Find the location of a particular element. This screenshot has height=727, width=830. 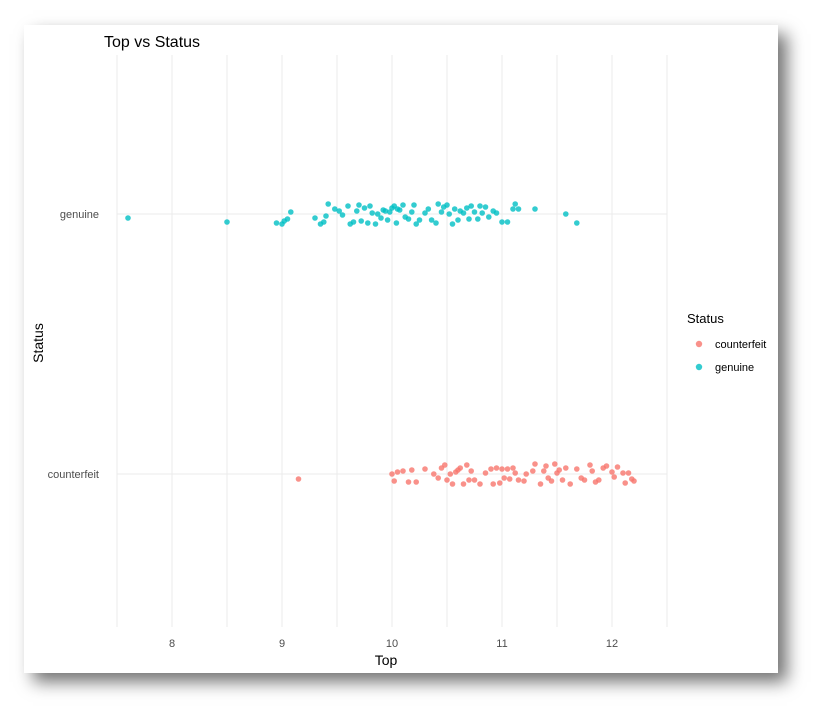

legend-label-counterfeit: counterfeit is located at coordinates (740, 345).